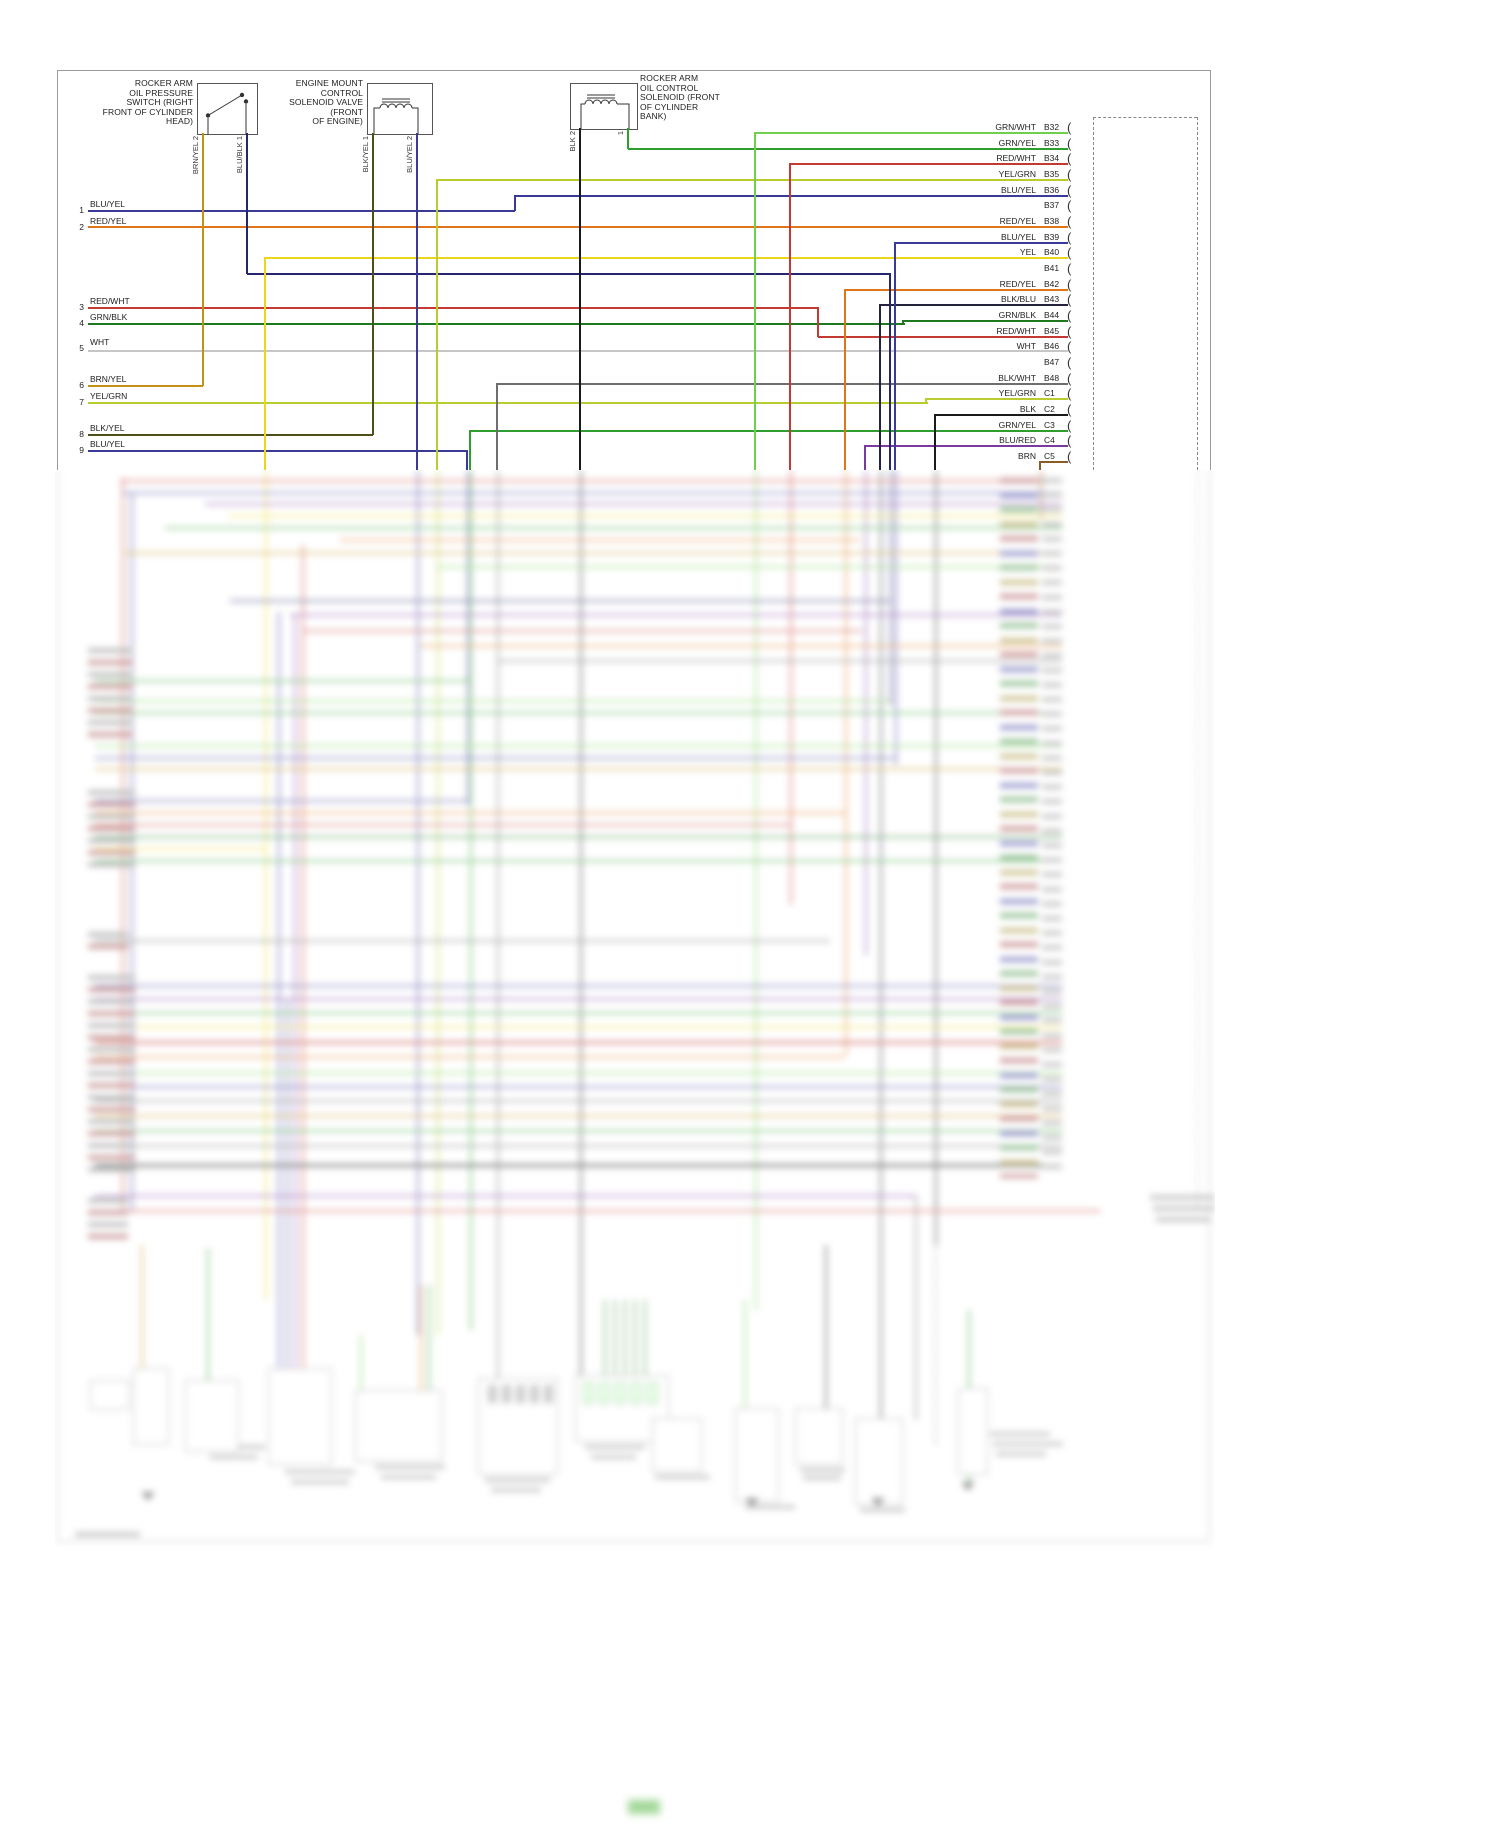  I want to click on pin-id: B36, so click(1052, 190).